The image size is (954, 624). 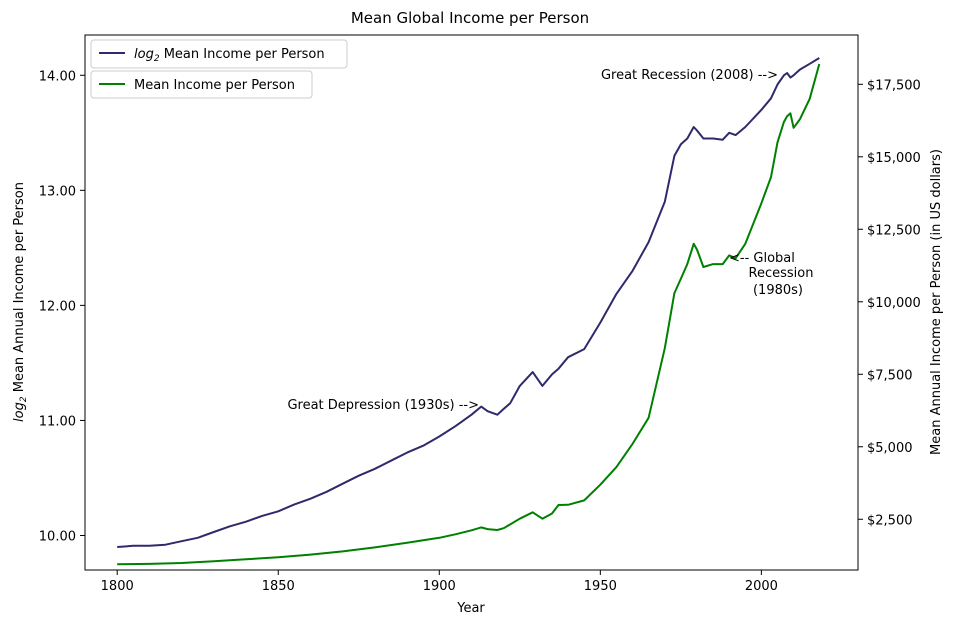 What do you see at coordinates (600, 586) in the screenshot?
I see `x-tick-label: 1950` at bounding box center [600, 586].